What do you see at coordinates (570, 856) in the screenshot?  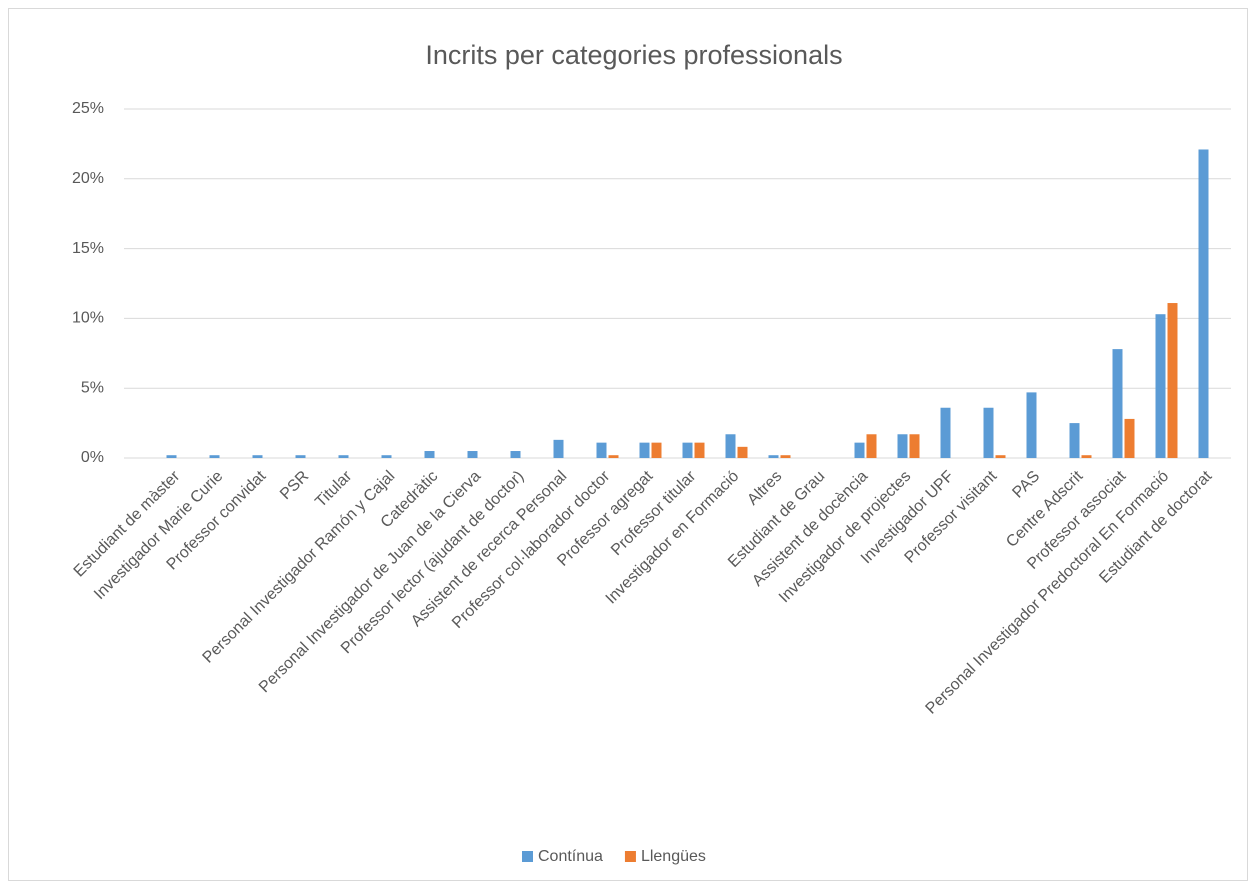 I see `legend-label: Contínua` at bounding box center [570, 856].